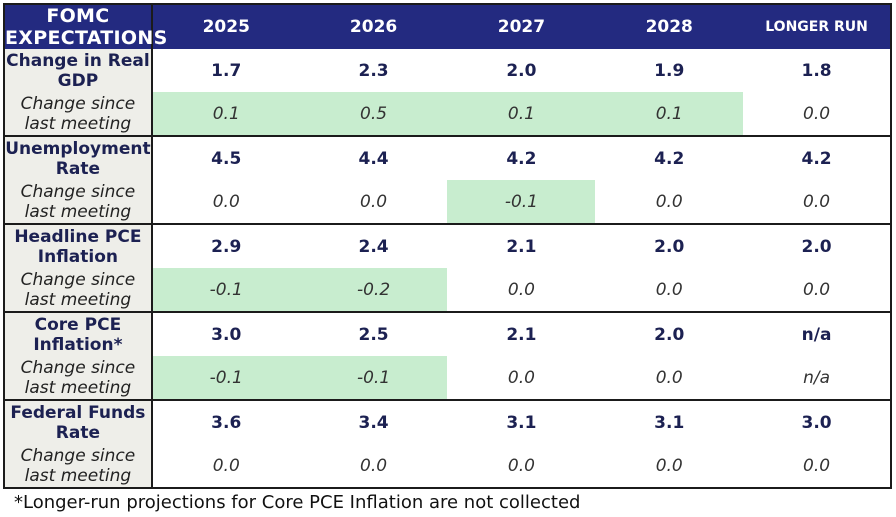  What do you see at coordinates (226, 422) in the screenshot?
I see `metric-value: 3.6` at bounding box center [226, 422].